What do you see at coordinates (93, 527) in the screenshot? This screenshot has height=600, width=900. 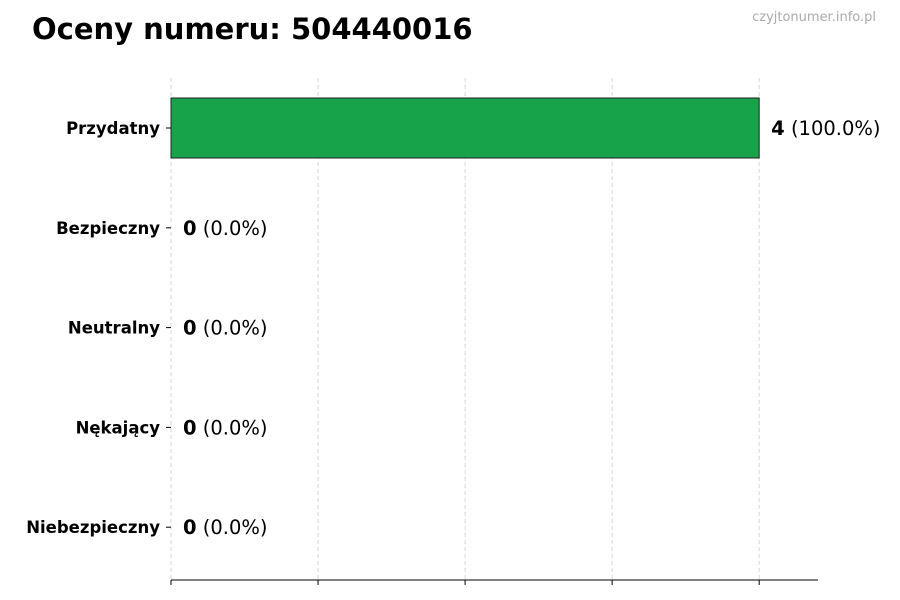 I see `category-label: Niebezpieczny` at bounding box center [93, 527].